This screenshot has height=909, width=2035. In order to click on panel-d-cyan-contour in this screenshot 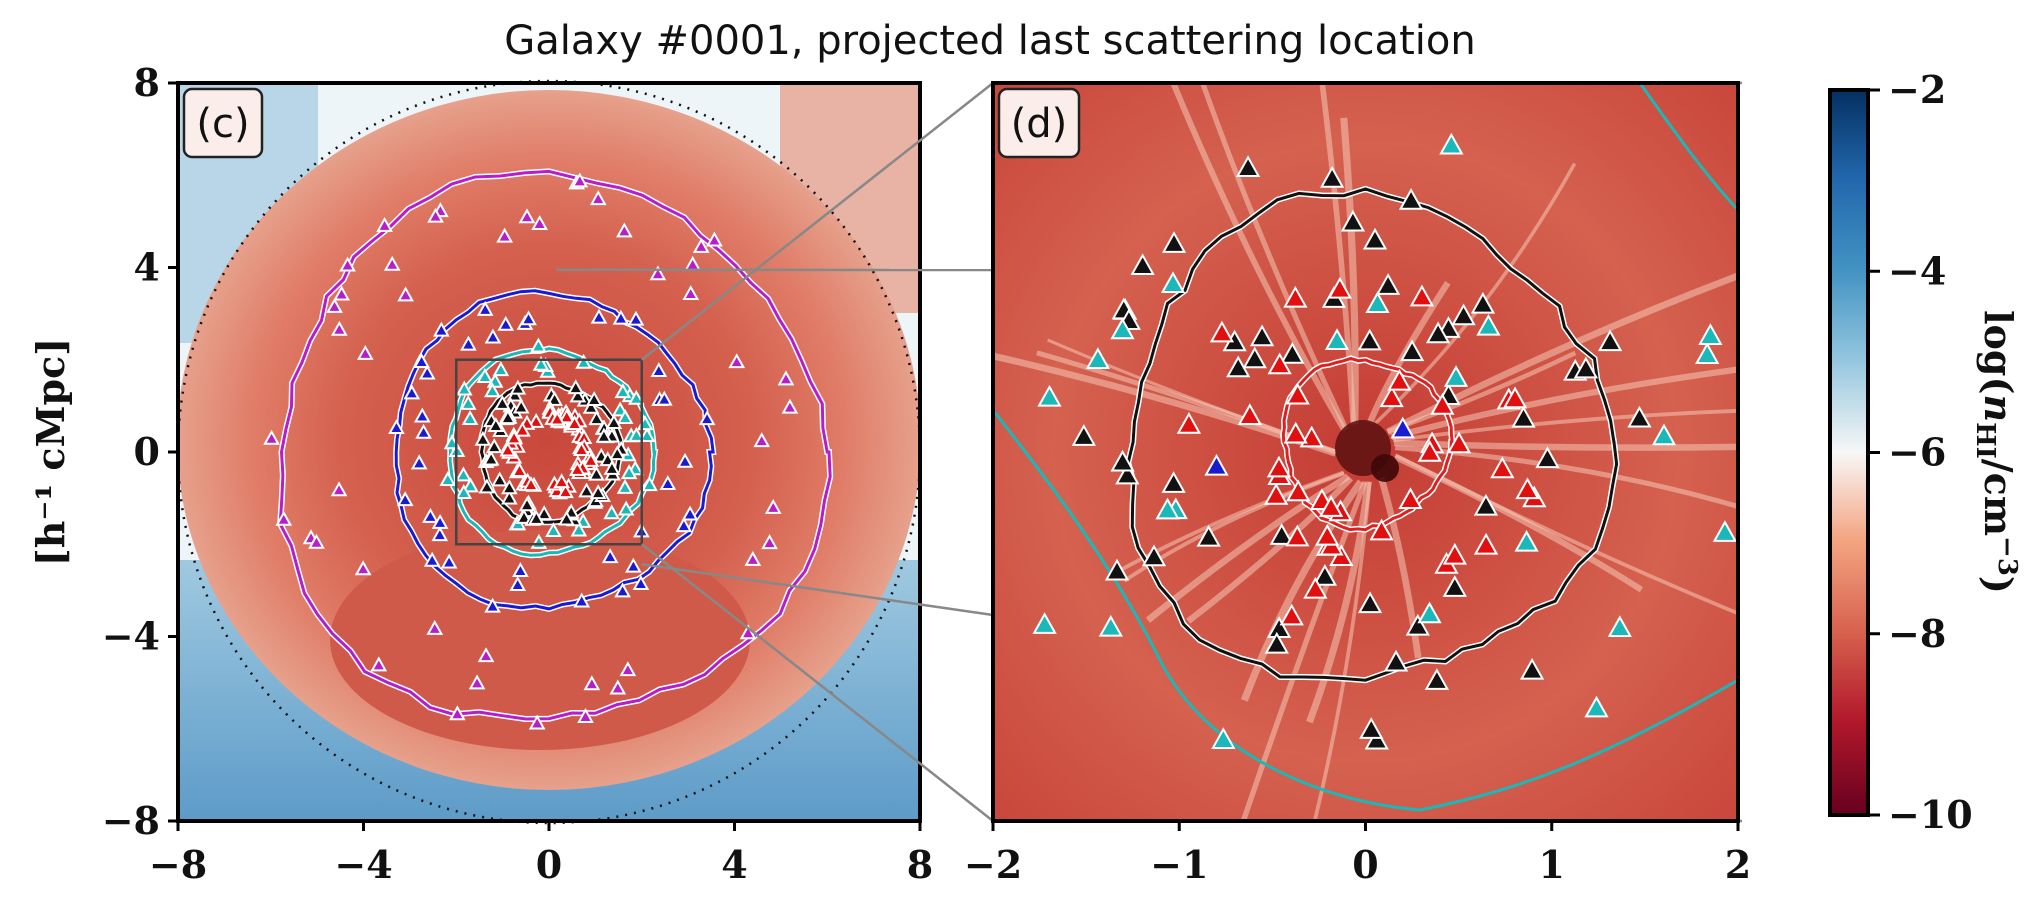, I will do `click(1688, 147)`.